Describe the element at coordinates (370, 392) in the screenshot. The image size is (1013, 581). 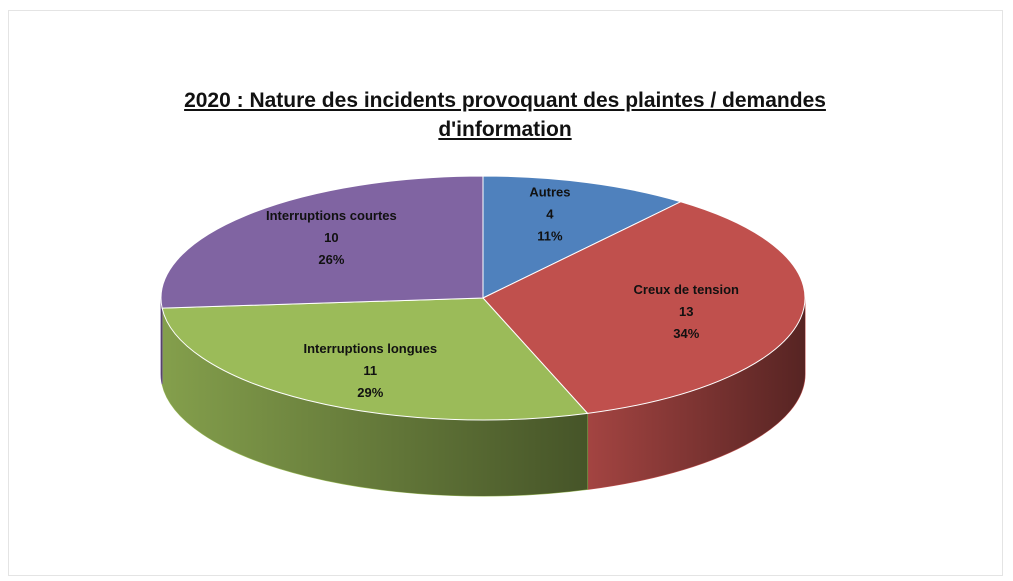
I see `slice-percent: 29%` at that location.